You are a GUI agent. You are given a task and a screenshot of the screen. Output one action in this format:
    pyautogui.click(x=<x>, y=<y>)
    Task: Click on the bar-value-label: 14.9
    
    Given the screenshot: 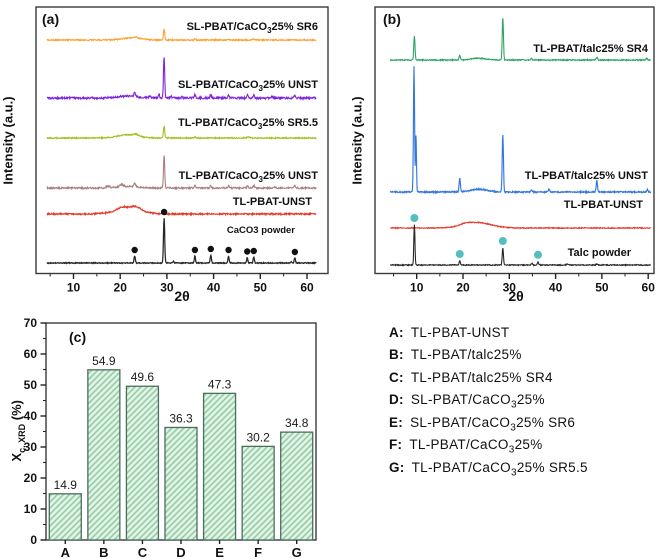 What is the action you would take?
    pyautogui.click(x=66, y=485)
    